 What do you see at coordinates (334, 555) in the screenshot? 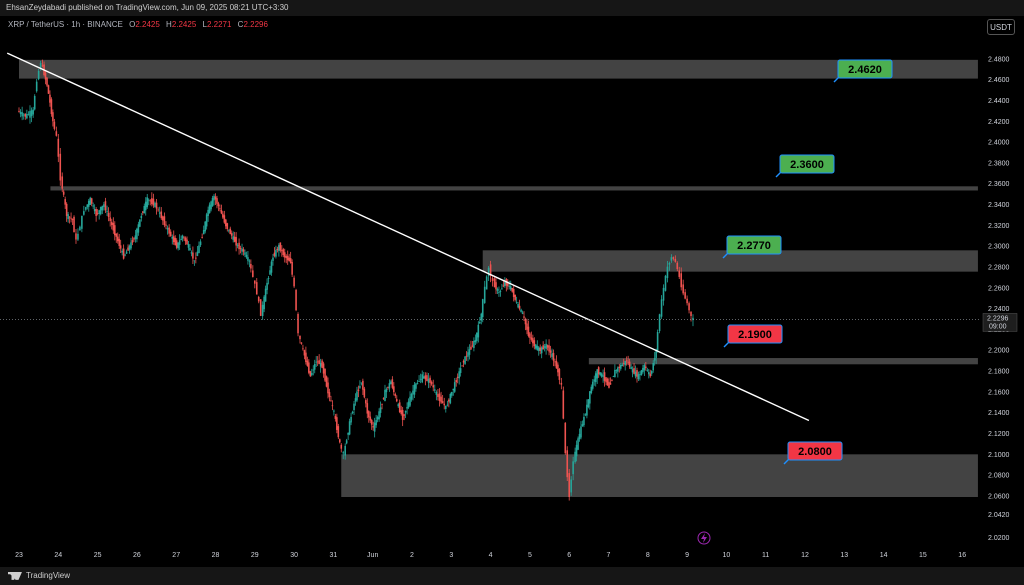
I see `x-tick-label: 31` at bounding box center [334, 555].